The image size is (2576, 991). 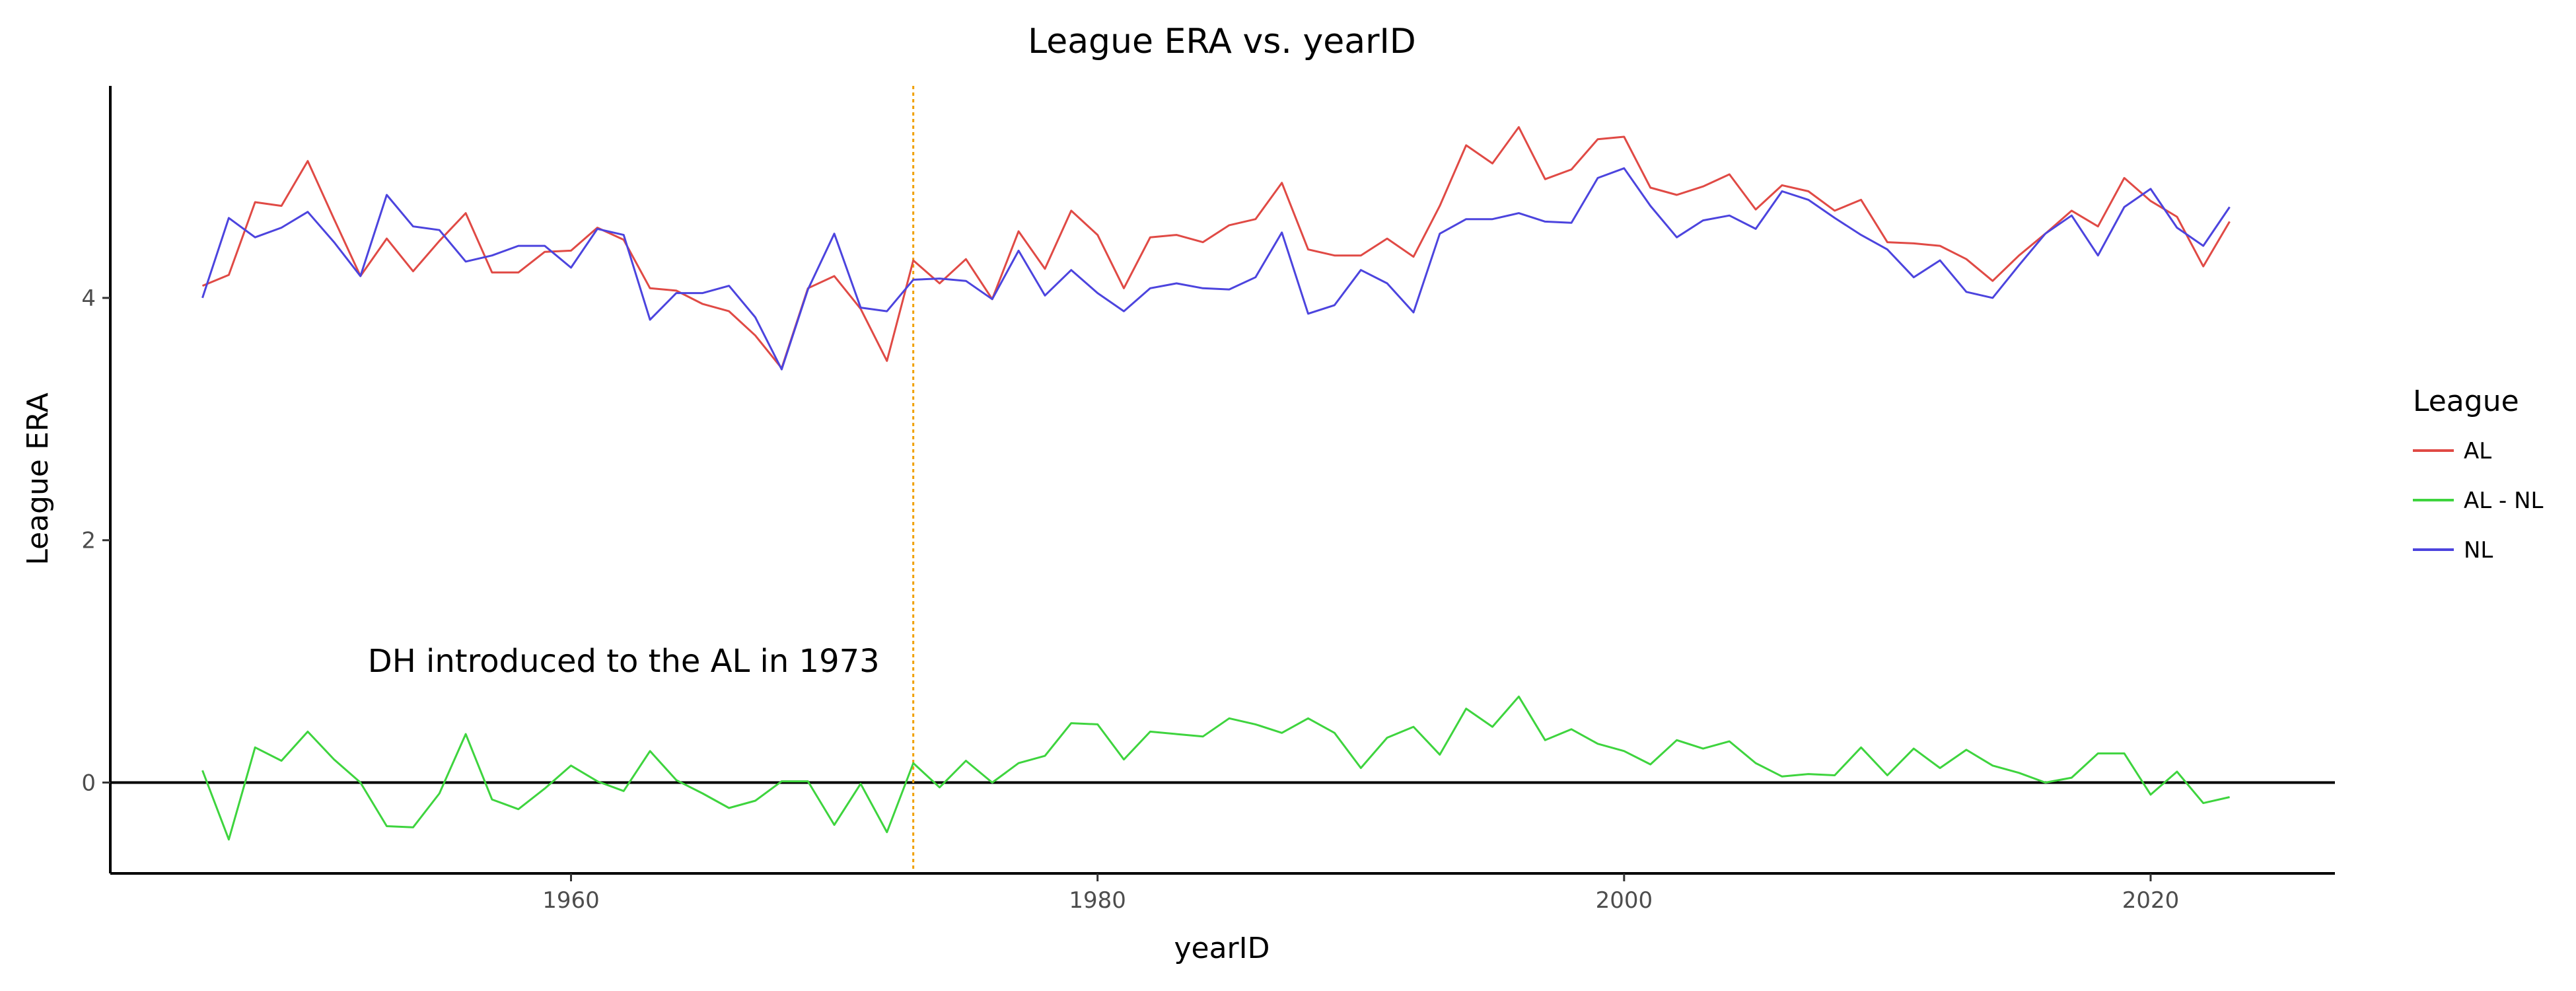 What do you see at coordinates (571, 900) in the screenshot?
I see `x-tick-label: 1960` at bounding box center [571, 900].